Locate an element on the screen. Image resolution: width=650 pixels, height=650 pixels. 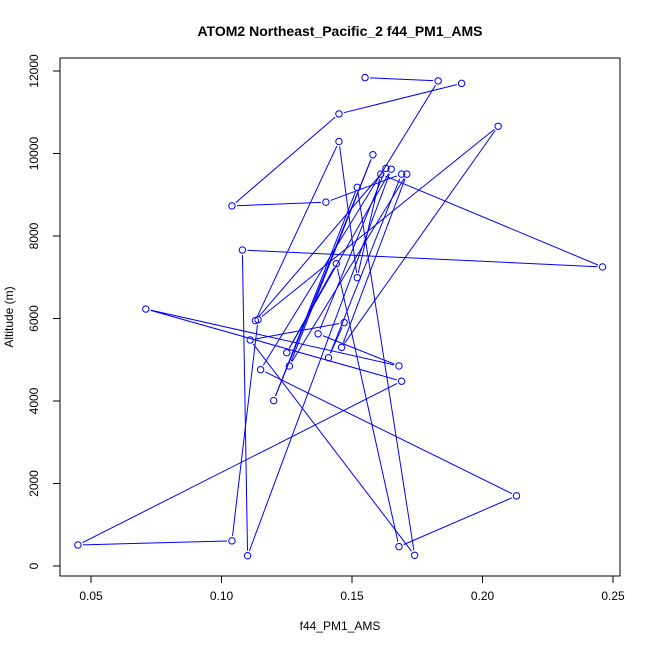
x-tick-label: 0.05 is located at coordinates (91, 596).